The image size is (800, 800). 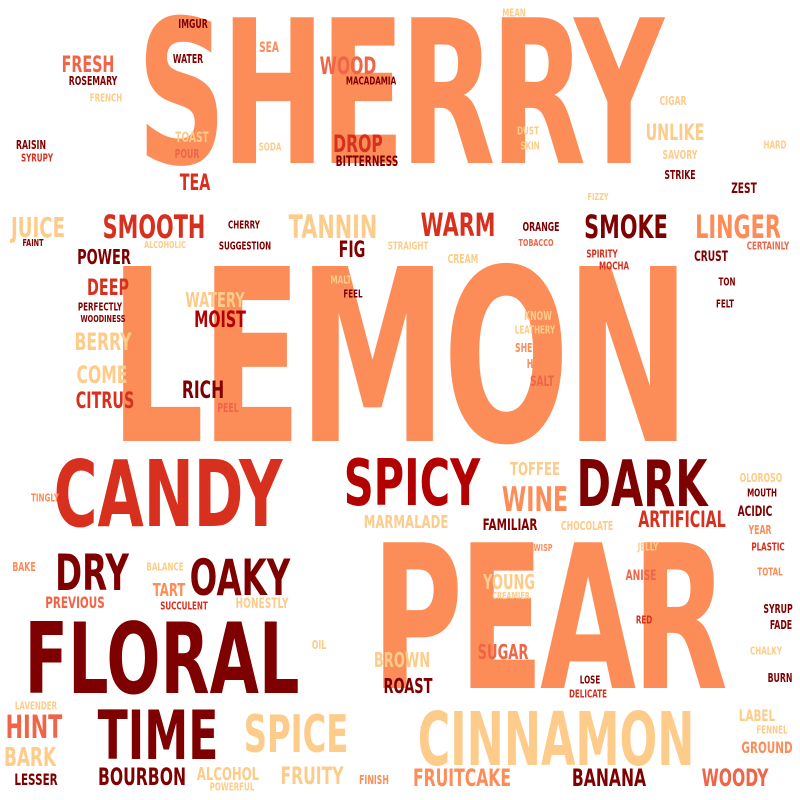 I want to click on word: TANNIN, so click(x=333, y=227).